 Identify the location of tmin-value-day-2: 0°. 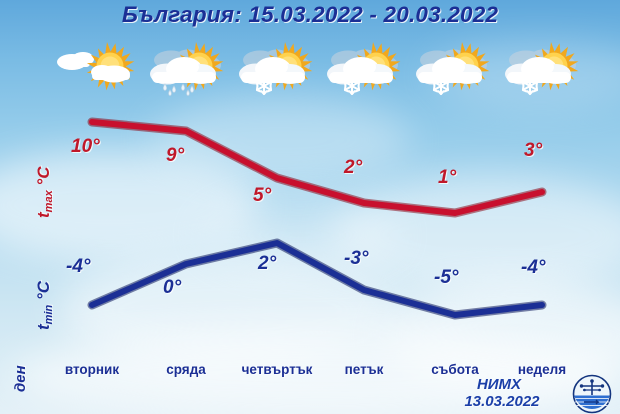
(172, 287).